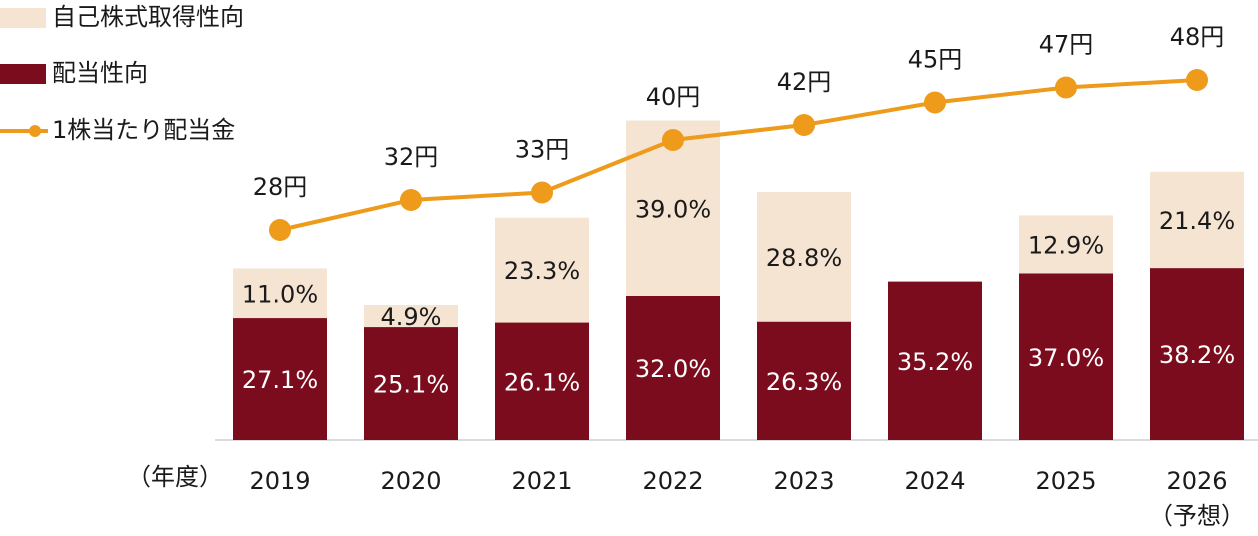 This screenshot has height=536, width=1258. What do you see at coordinates (410, 481) in the screenshot?
I see `x-tick-label: 2020` at bounding box center [410, 481].